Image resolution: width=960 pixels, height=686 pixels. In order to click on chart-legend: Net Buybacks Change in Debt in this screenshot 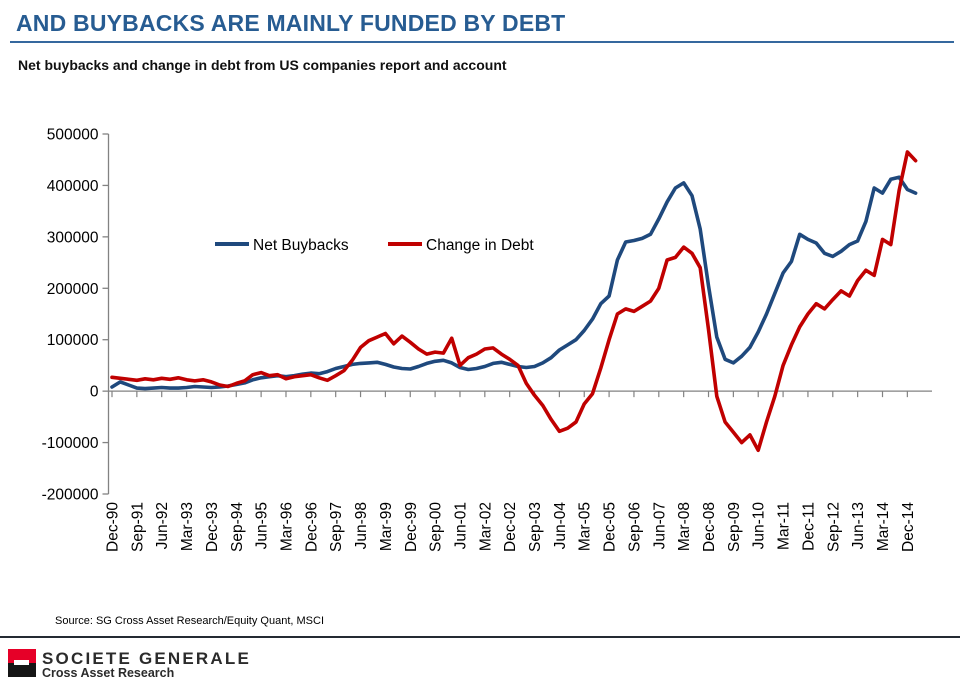, I will do `click(374, 245)`.